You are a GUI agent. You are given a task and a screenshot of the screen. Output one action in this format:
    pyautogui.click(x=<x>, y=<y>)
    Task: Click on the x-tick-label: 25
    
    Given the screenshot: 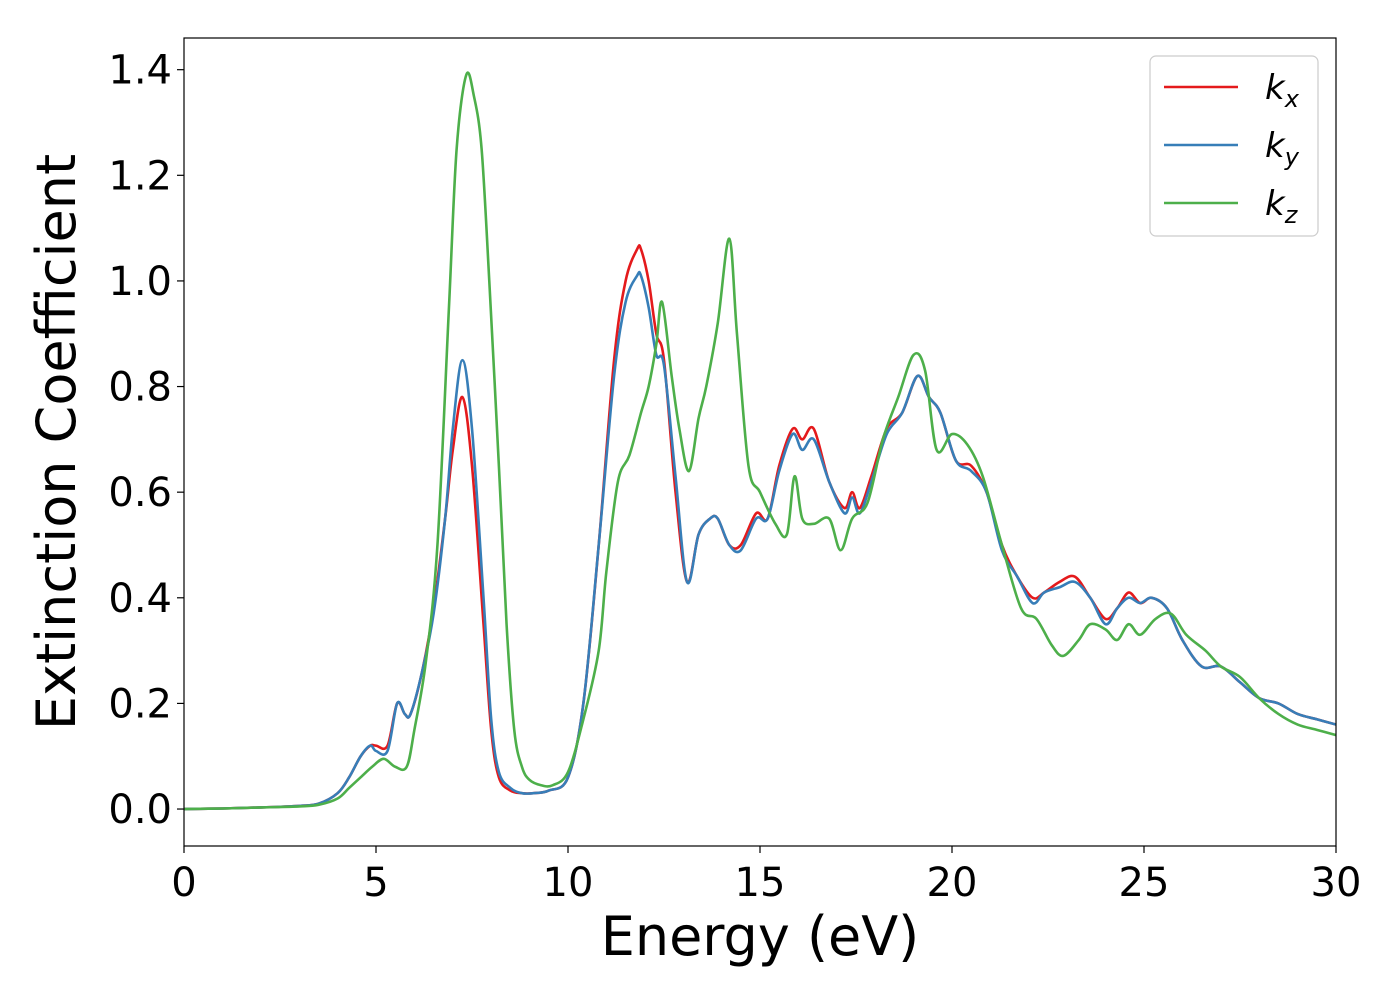 What is the action you would take?
    pyautogui.click(x=1144, y=883)
    